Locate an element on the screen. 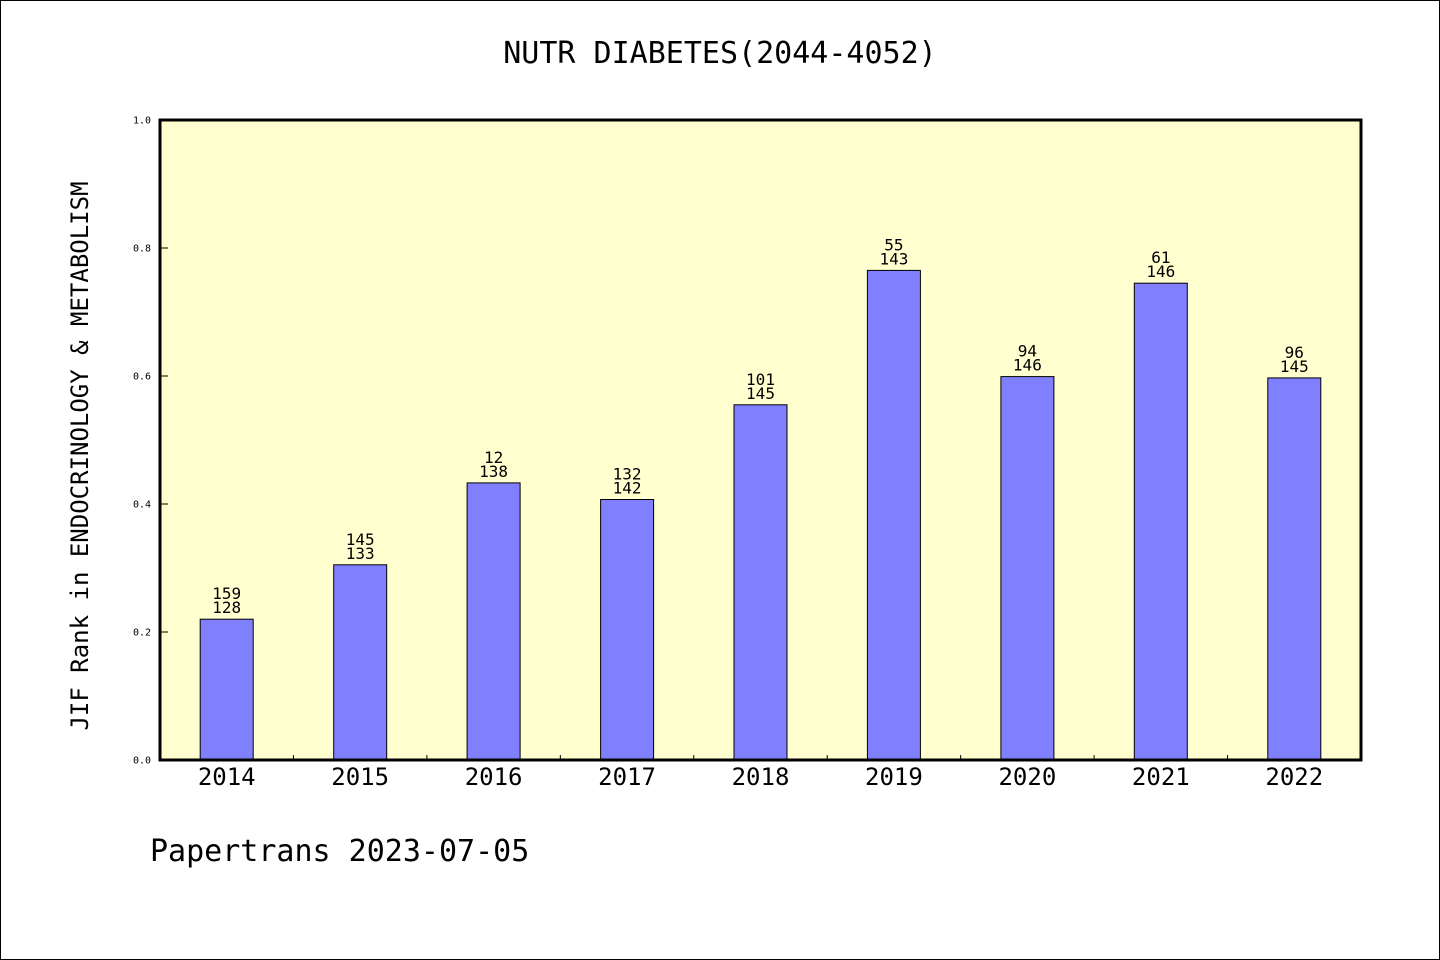  y-tick-label-0.8: 0.8 is located at coordinates (142, 249).